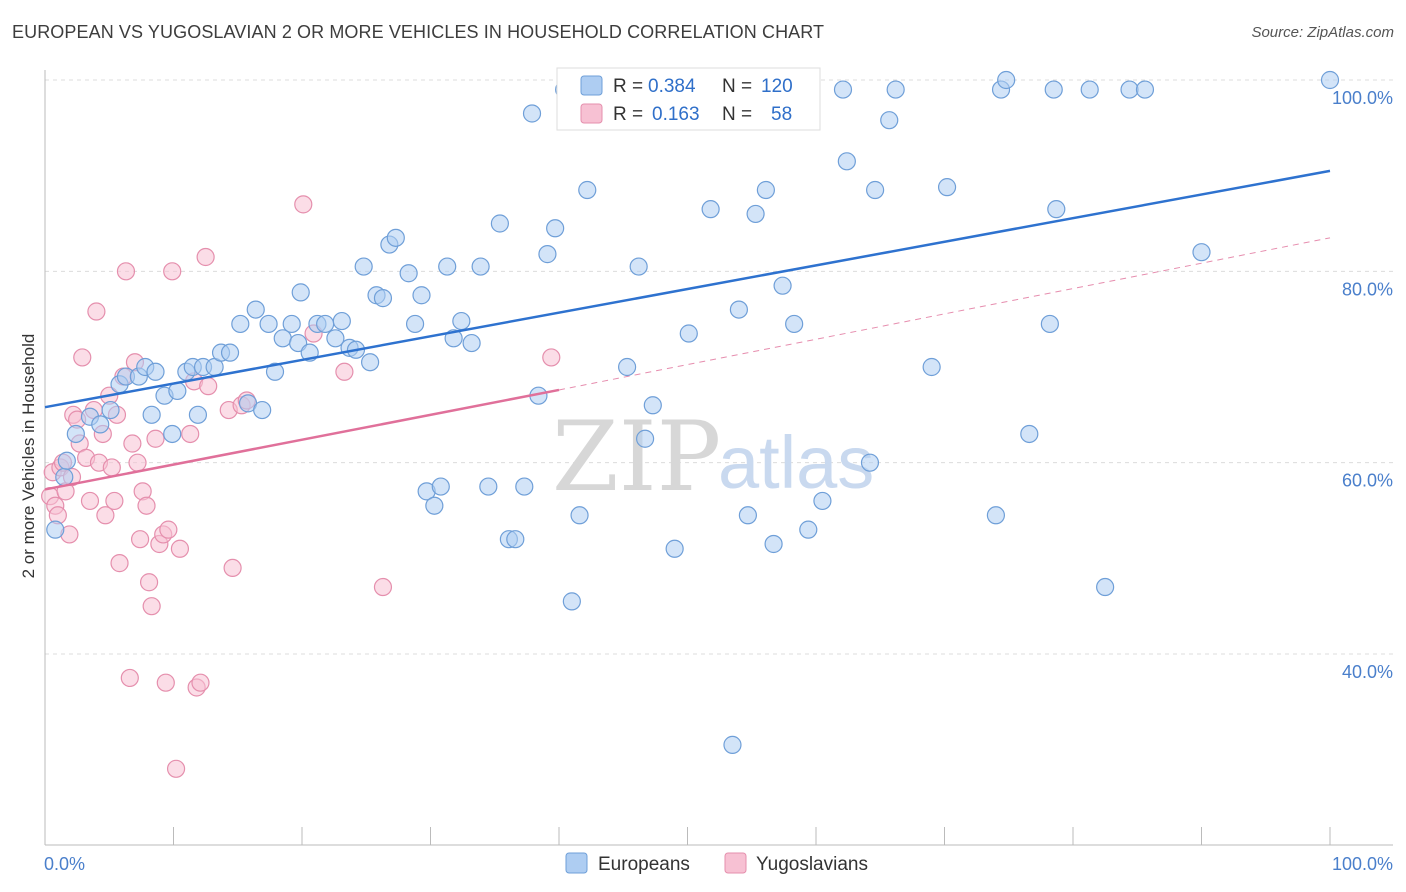 Image resolution: width=1406 pixels, height=892 pixels. I want to click on legend-yugoslavians-r-label: R =, so click(628, 114).